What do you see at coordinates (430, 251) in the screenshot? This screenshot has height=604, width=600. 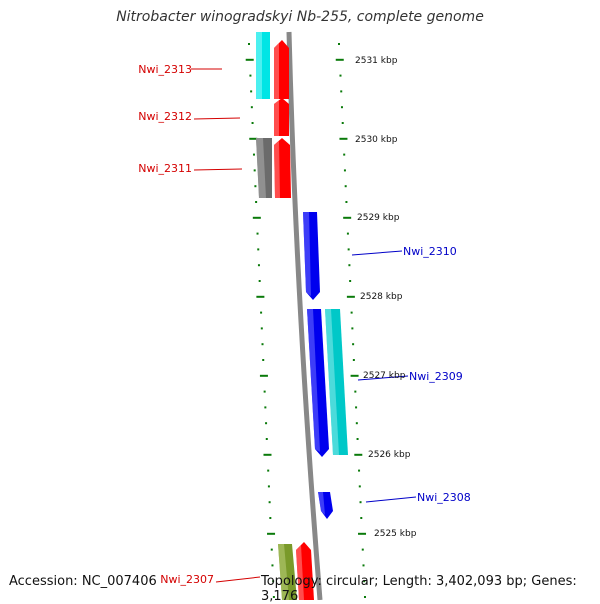 I see `gene-label-Nwi_2310: Nwi_2310` at bounding box center [430, 251].